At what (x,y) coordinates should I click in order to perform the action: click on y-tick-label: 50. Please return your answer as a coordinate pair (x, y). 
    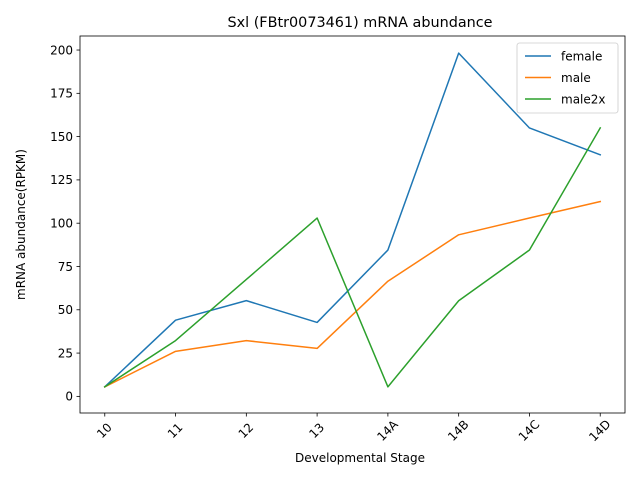
    Looking at the image, I should click on (65, 310).